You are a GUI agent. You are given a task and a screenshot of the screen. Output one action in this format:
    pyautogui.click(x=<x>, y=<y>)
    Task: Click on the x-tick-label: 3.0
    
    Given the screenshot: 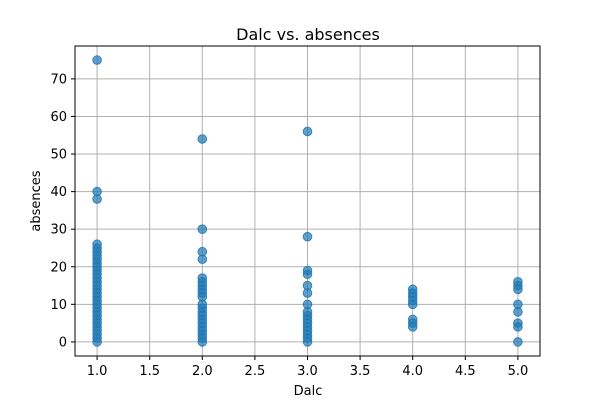 What is the action you would take?
    pyautogui.click(x=307, y=371)
    